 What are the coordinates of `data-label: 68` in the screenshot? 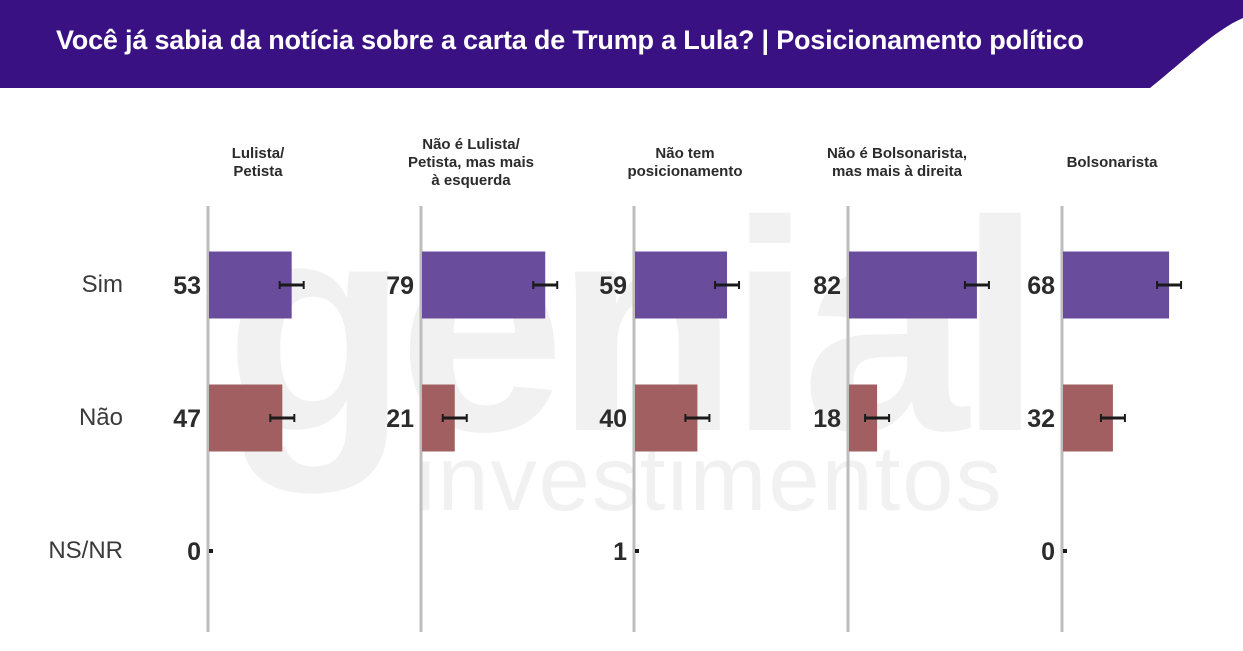 It's located at (1041, 286).